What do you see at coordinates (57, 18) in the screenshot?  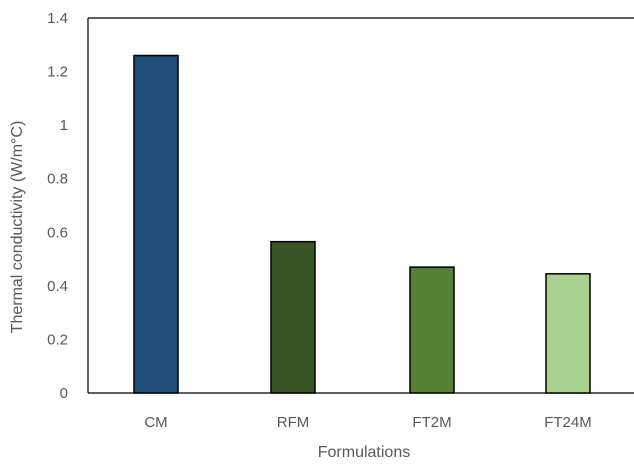 I see `y-tick-label: 1.4` at bounding box center [57, 18].